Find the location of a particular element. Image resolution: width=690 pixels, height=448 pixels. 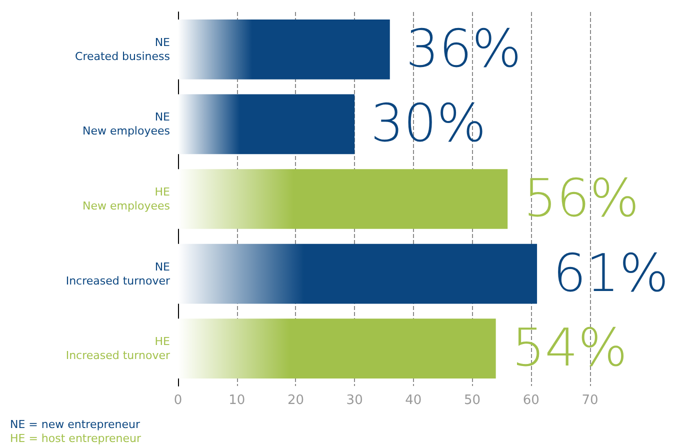

x-tick-label: 50 is located at coordinates (472, 400).